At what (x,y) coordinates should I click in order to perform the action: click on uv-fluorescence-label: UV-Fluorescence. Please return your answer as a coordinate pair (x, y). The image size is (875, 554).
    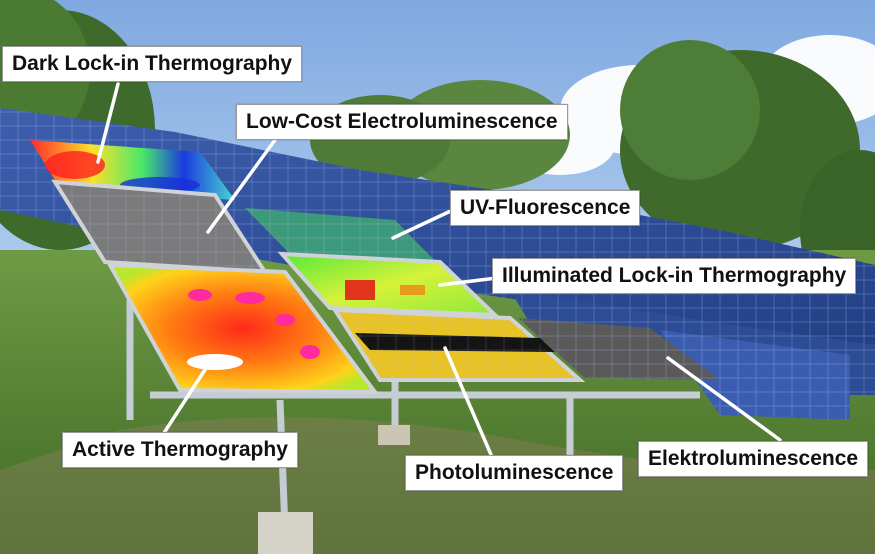
    Looking at the image, I should click on (545, 208).